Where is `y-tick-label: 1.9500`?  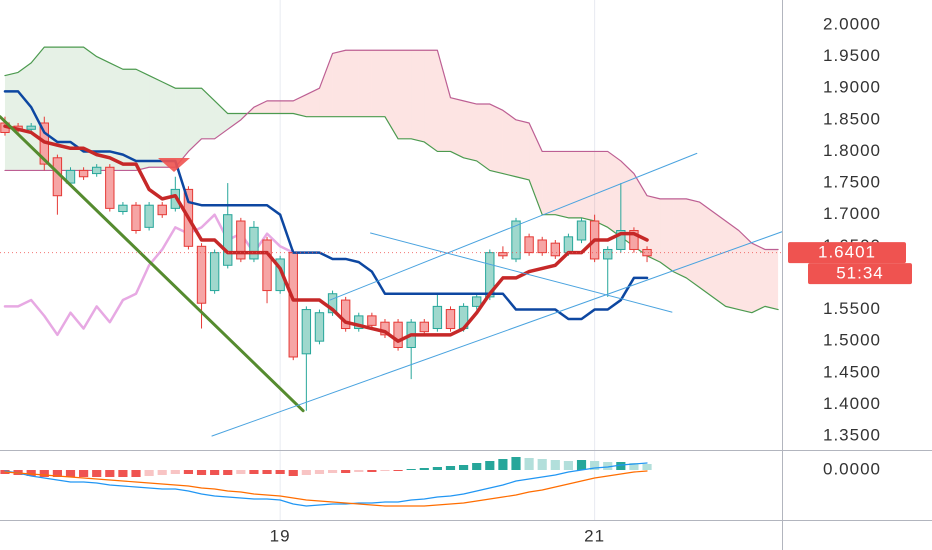 y-tick-label: 1.9500 is located at coordinates (852, 55).